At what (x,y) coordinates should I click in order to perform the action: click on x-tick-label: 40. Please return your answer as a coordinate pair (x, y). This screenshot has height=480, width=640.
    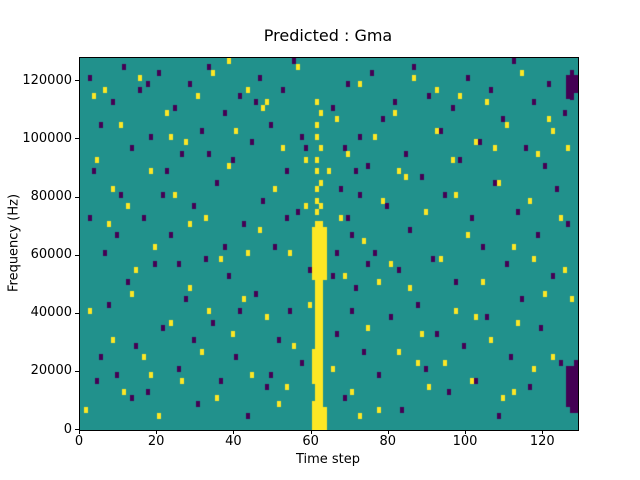
    Looking at the image, I should click on (233, 441).